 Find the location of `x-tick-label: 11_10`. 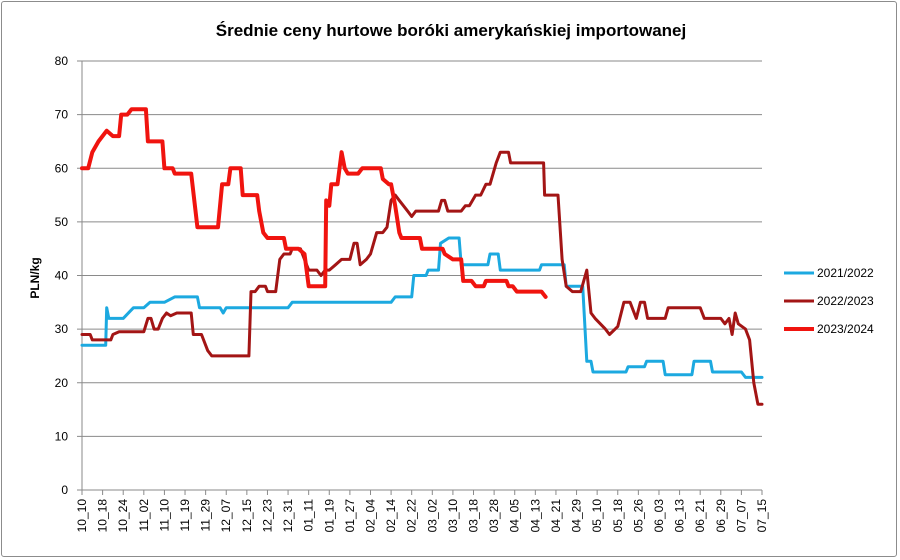

x-tick-label: 11_10 is located at coordinates (164, 515).